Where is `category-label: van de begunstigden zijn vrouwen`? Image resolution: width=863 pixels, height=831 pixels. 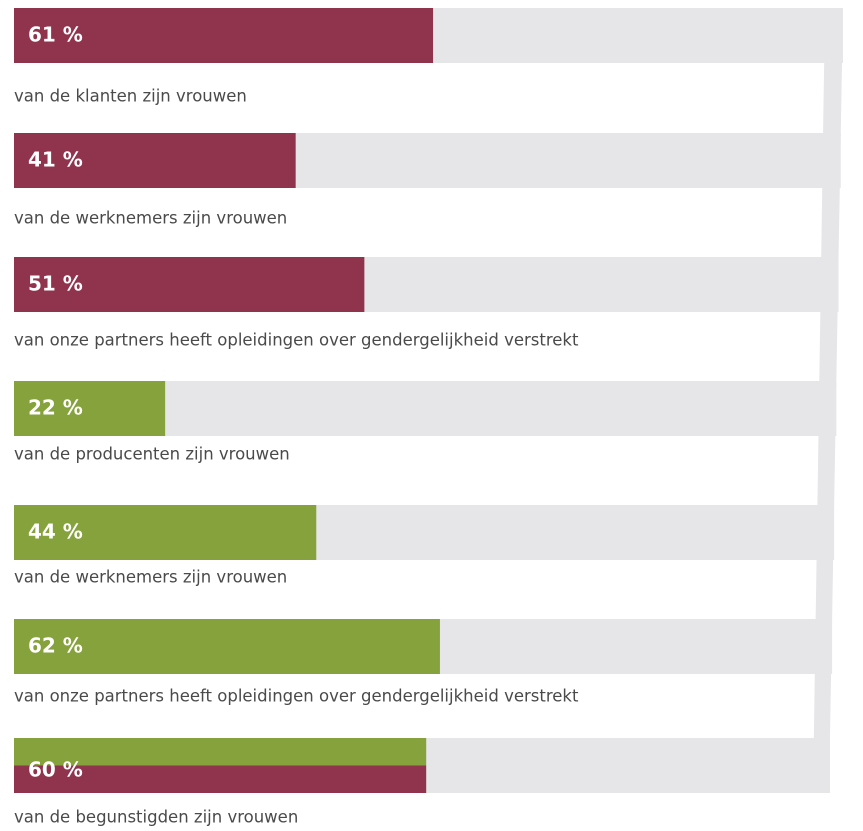
category-label: van de begunstigden zijn vrouwen is located at coordinates (156, 817).